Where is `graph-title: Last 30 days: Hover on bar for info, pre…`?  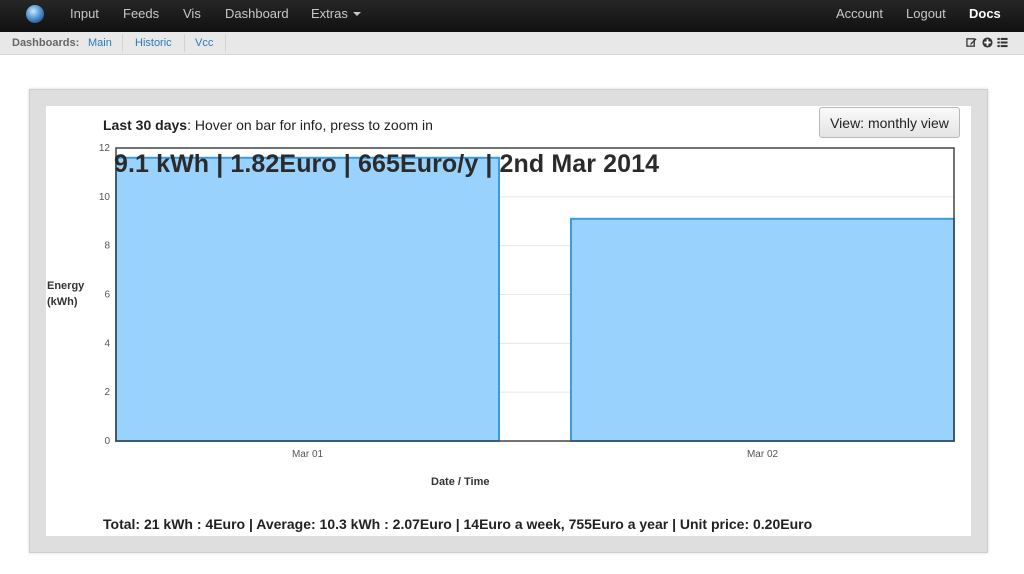
graph-title: Last 30 days: Hover on bar for info, pre… is located at coordinates (268, 125).